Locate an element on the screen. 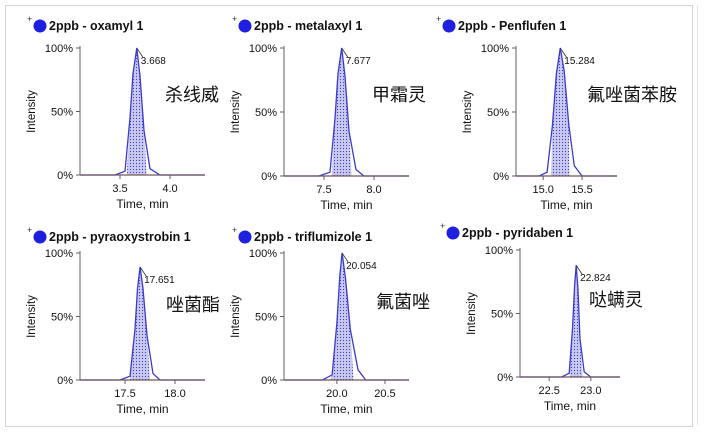 Image resolution: width=704 pixels, height=433 pixels. chart-title: 2ppb - Penflufen 1 is located at coordinates (512, 26).